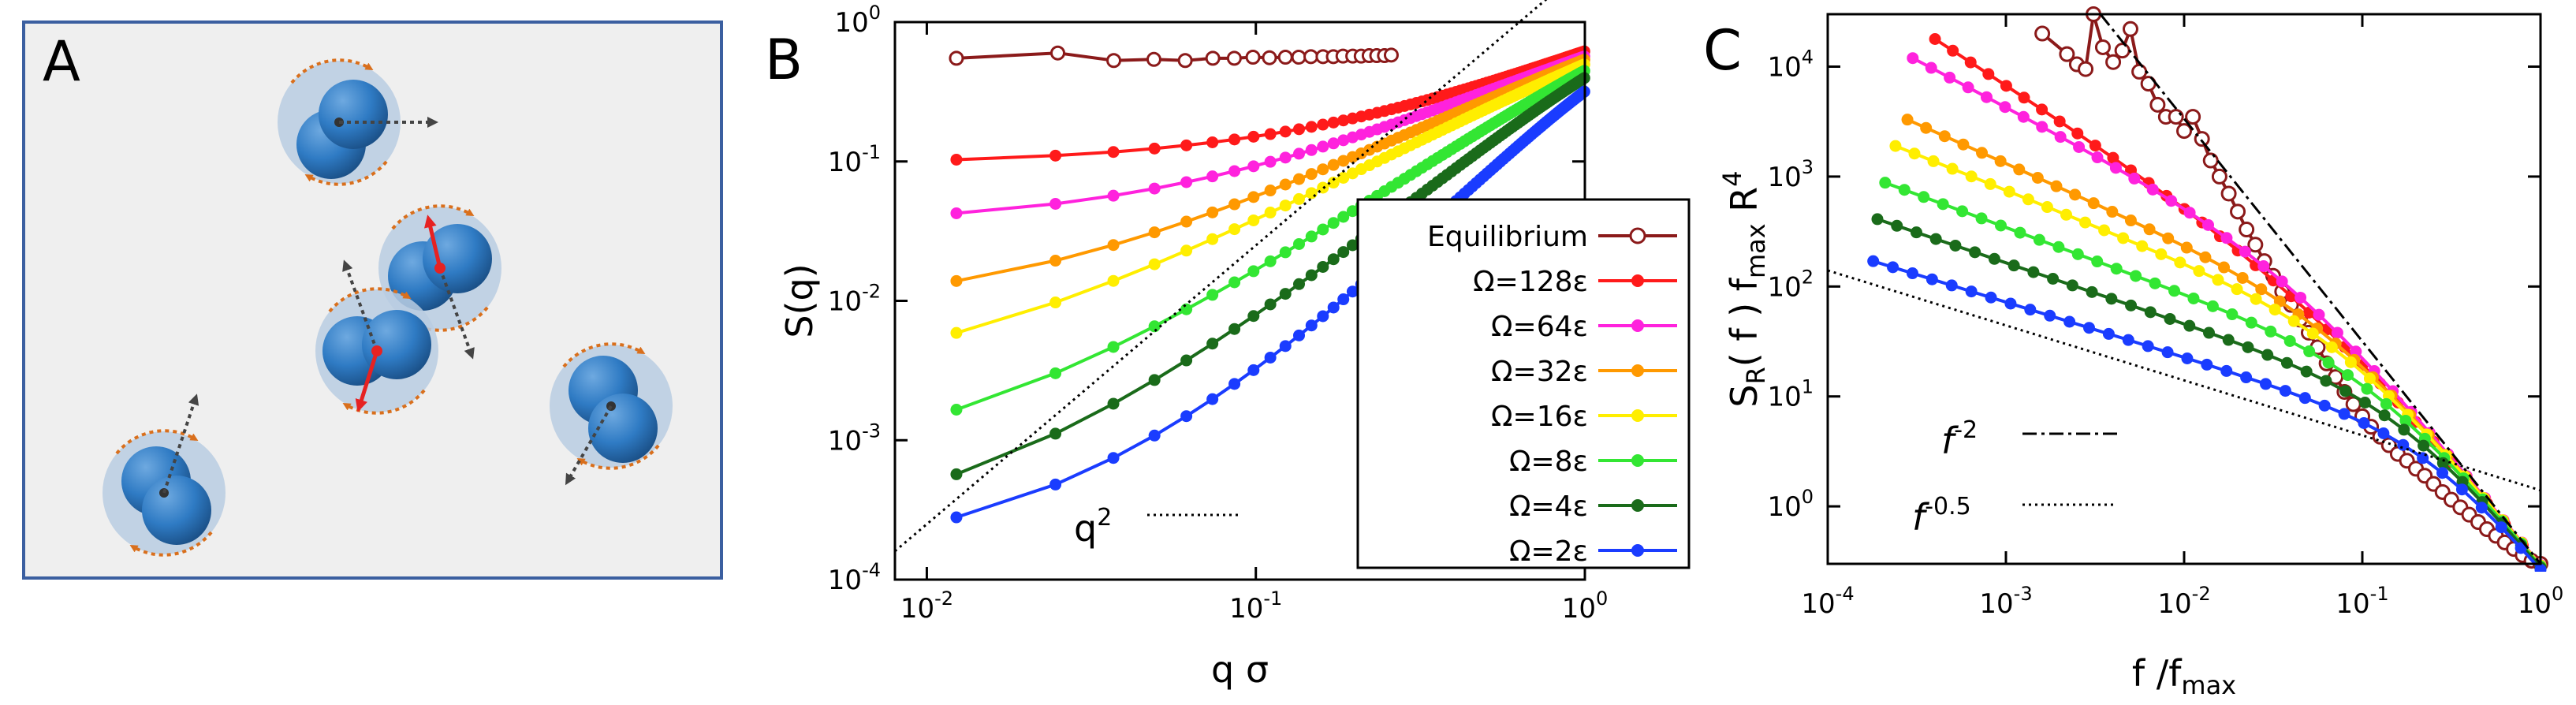  Describe the element at coordinates (2362, 601) in the screenshot. I see `c-x-tick-label: 10⁻¹` at that location.